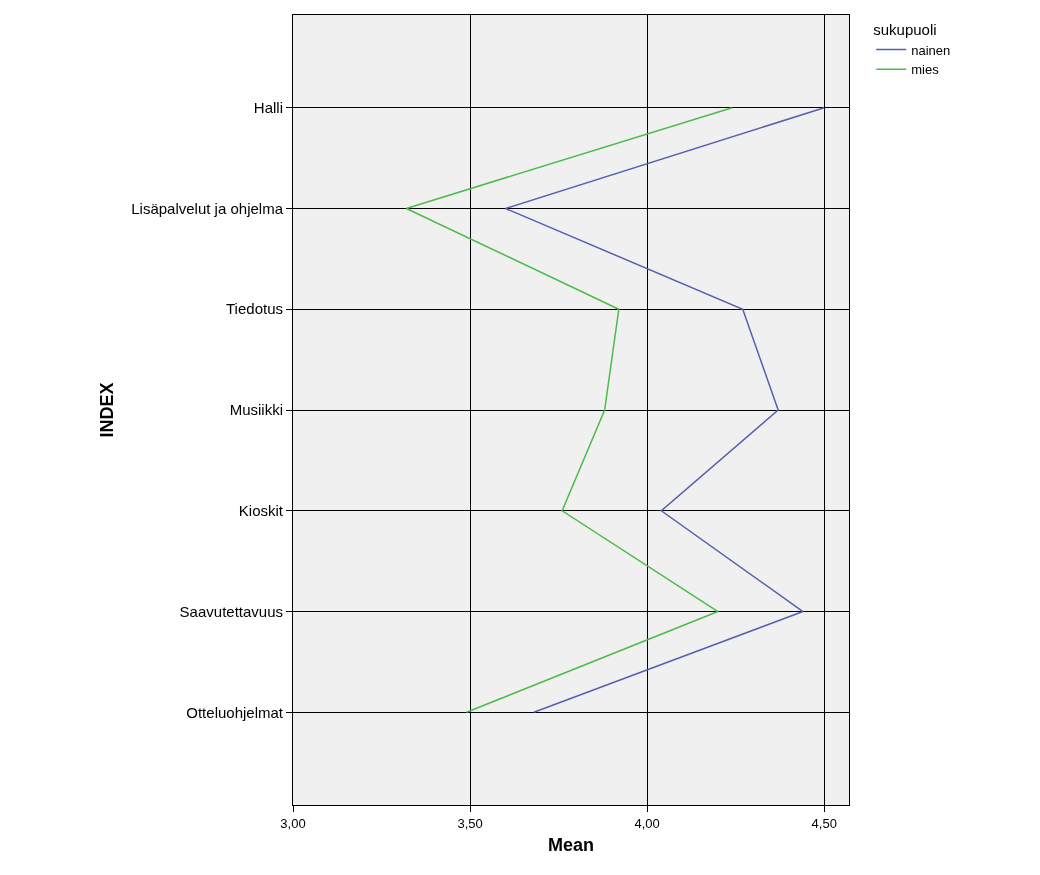  I want to click on x-tick-label: 3,50, so click(470, 823).